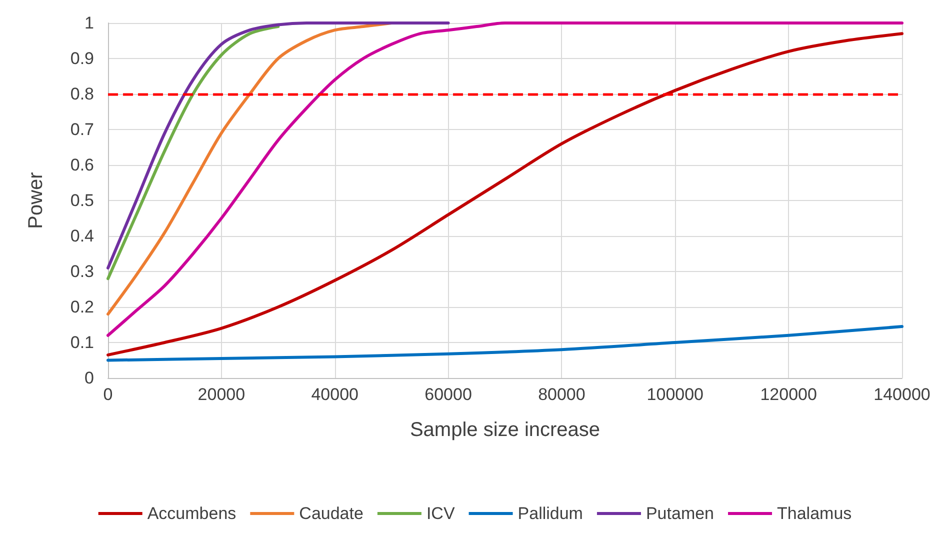 This screenshot has height=541, width=950. What do you see at coordinates (334, 394) in the screenshot?
I see `x-tick-label: 40000` at bounding box center [334, 394].